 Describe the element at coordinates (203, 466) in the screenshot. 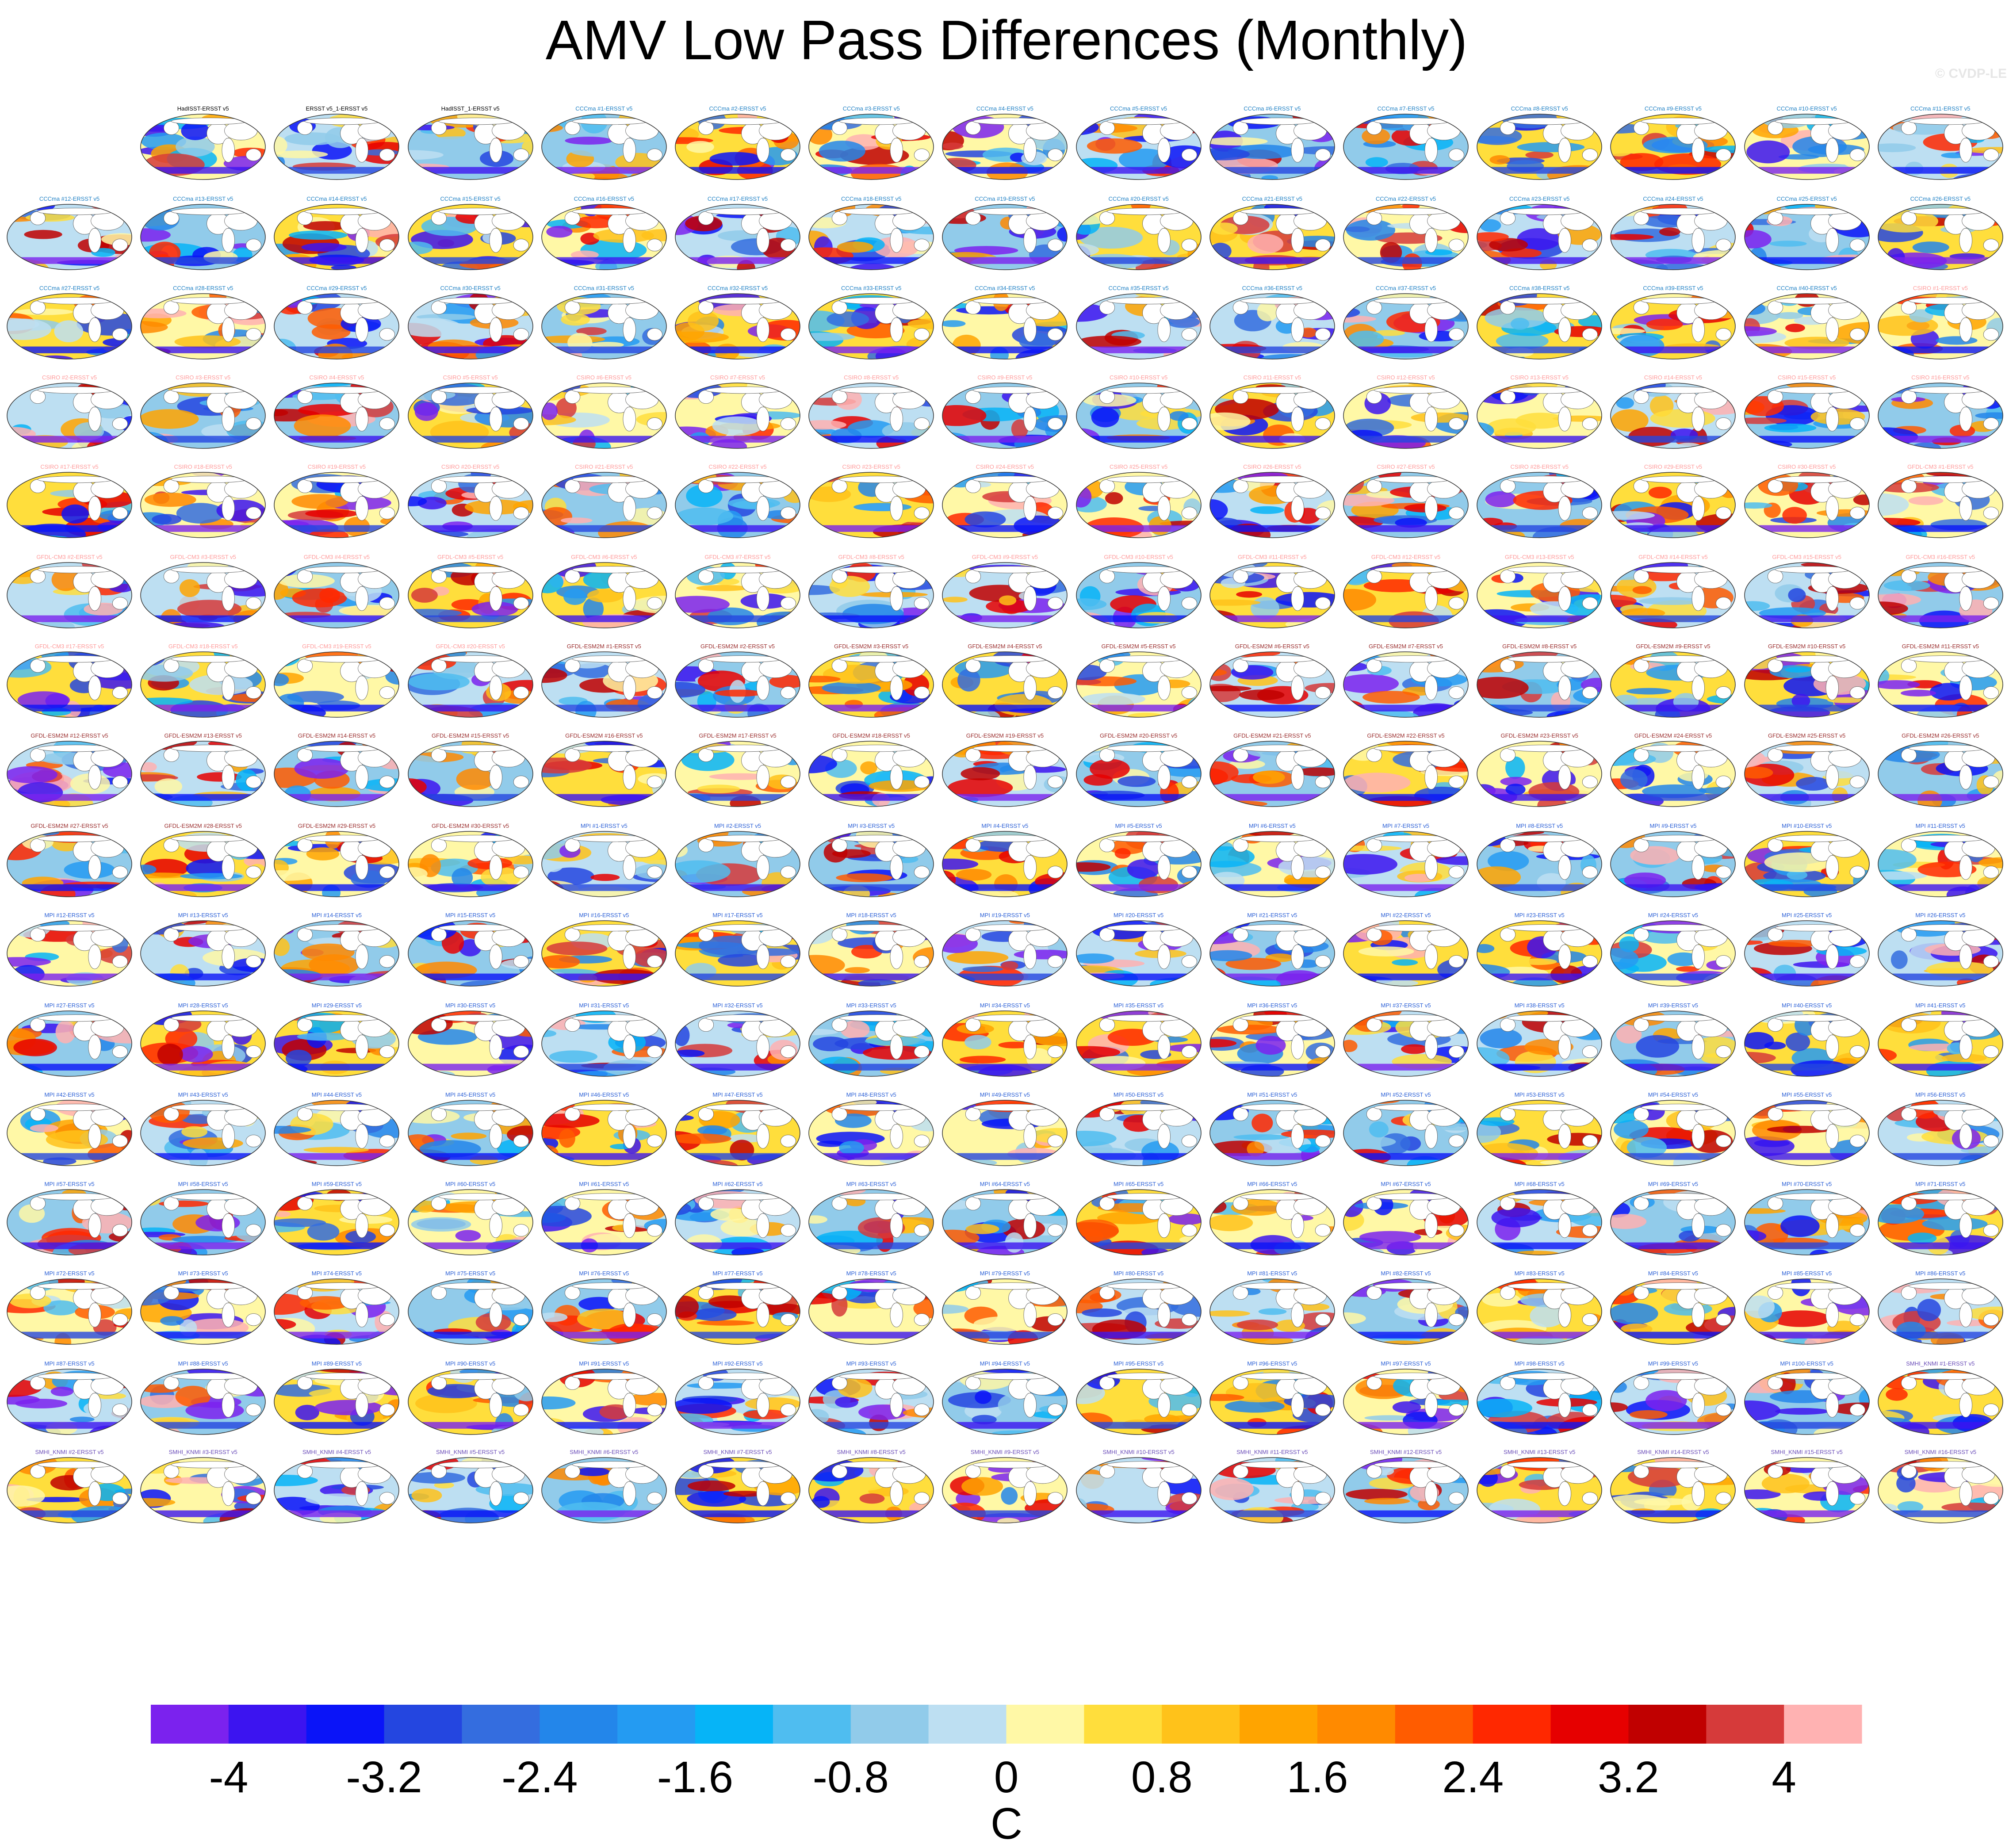

I see `panel-title: CSIRO #18-ERSST v5` at that location.